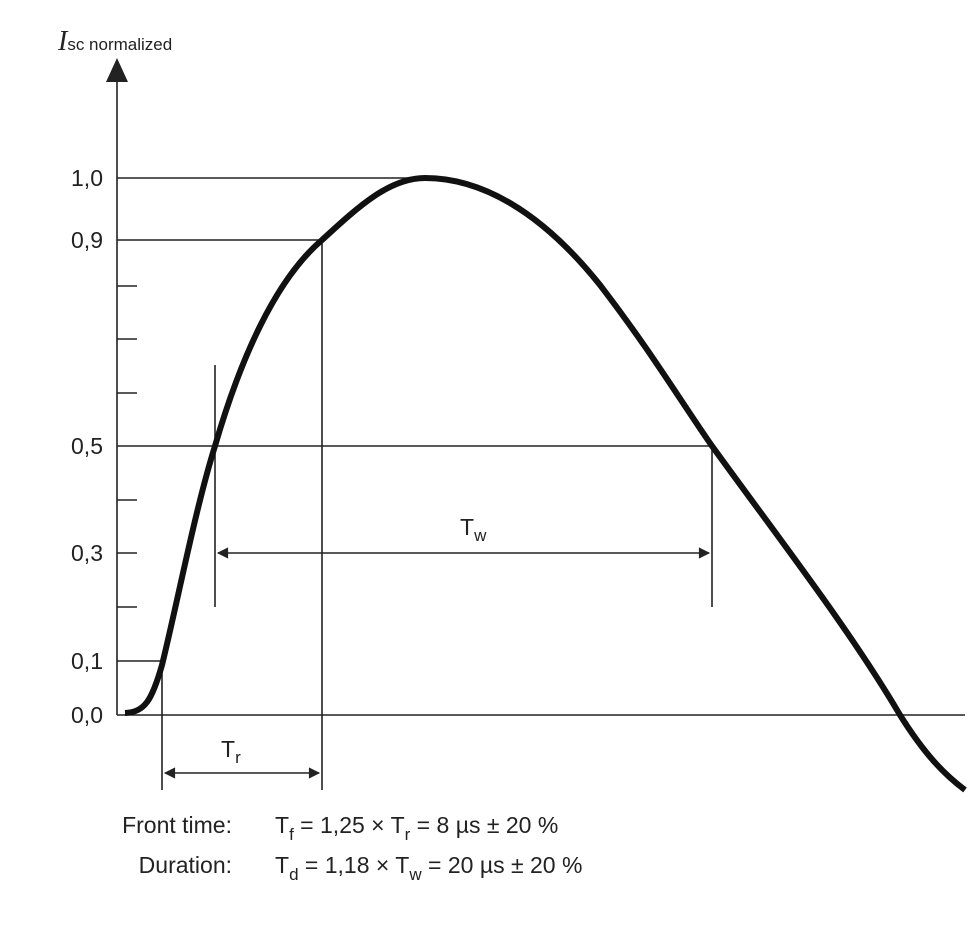  Describe the element at coordinates (87, 661) in the screenshot. I see `y-label: 0,1` at that location.